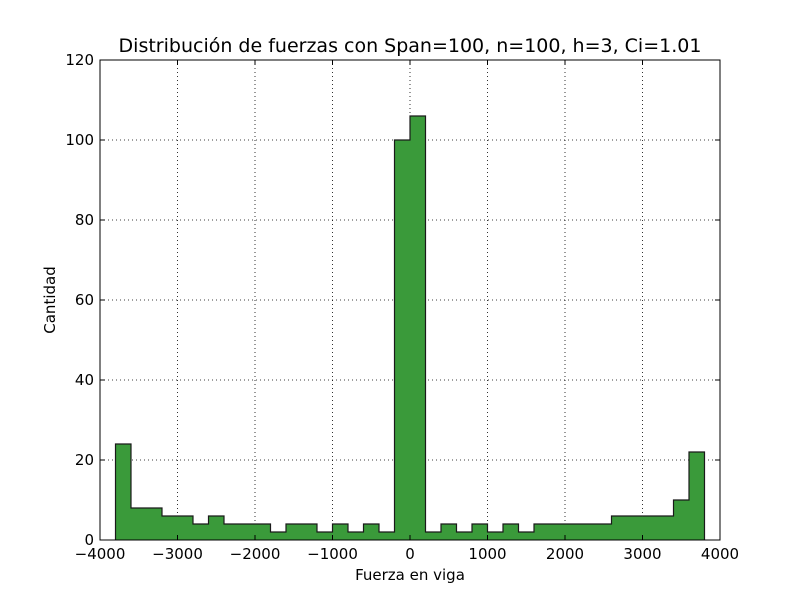  Describe the element at coordinates (89, 540) in the screenshot. I see `y-tick-label: 0` at that location.